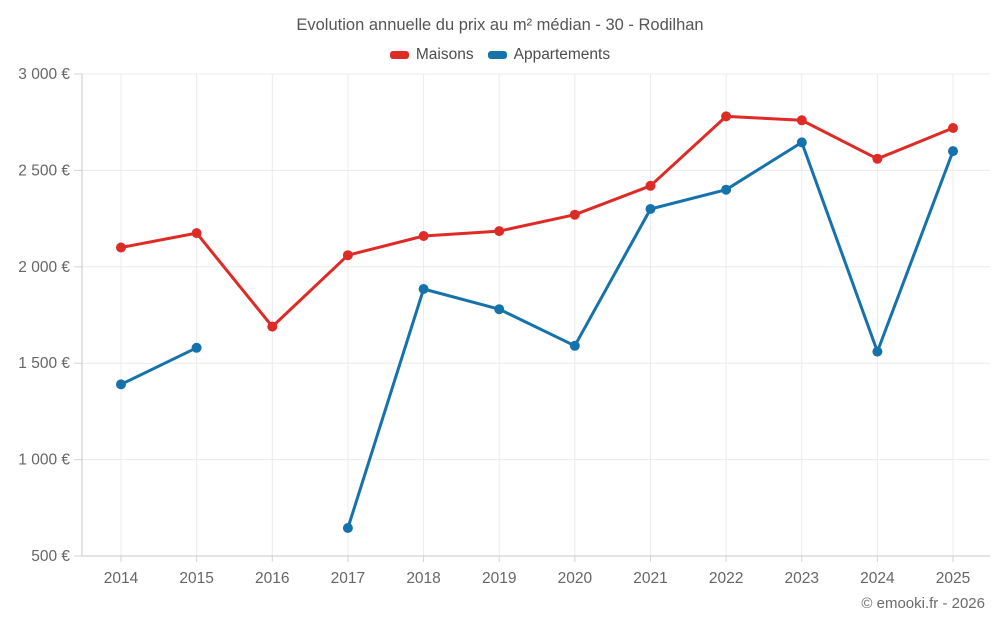 The width and height of the screenshot is (1000, 625). Describe the element at coordinates (196, 578) in the screenshot. I see `x-tick-label: 2015` at that location.